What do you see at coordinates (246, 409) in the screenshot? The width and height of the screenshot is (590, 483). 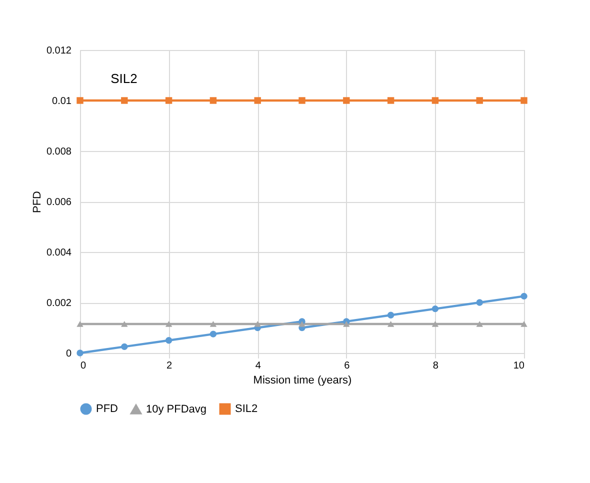 I see `legend-label: SIL2` at bounding box center [246, 409].